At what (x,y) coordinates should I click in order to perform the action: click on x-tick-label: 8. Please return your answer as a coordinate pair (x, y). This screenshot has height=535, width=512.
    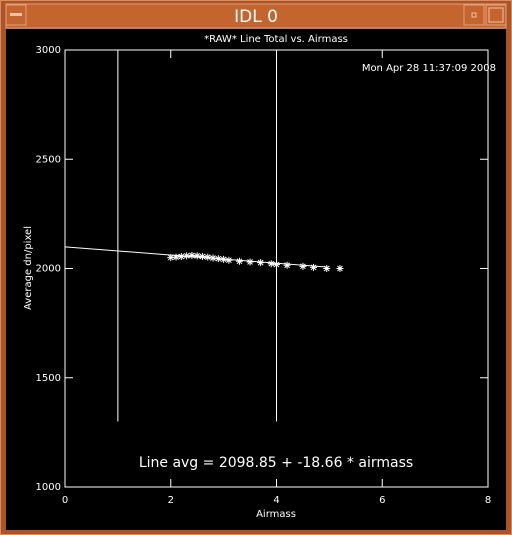
    Looking at the image, I should click on (488, 500).